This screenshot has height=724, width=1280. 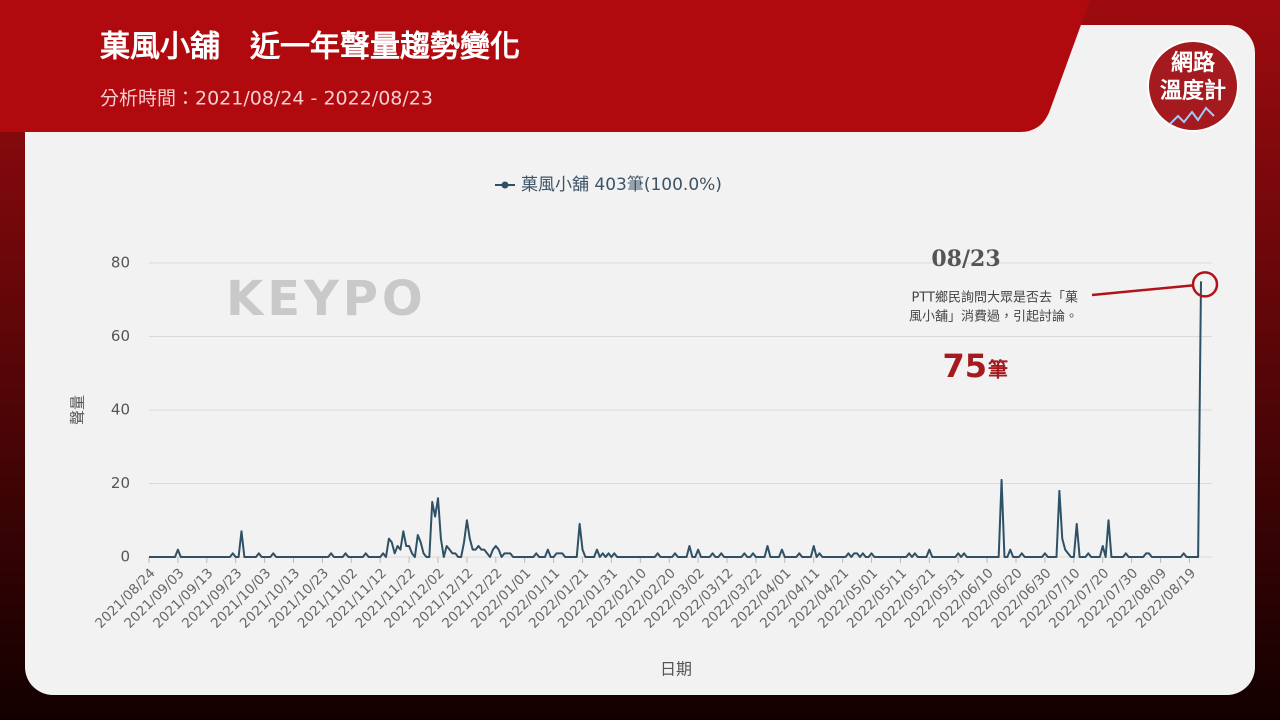 I want to click on y-tick-label: 0, so click(x=125, y=557).